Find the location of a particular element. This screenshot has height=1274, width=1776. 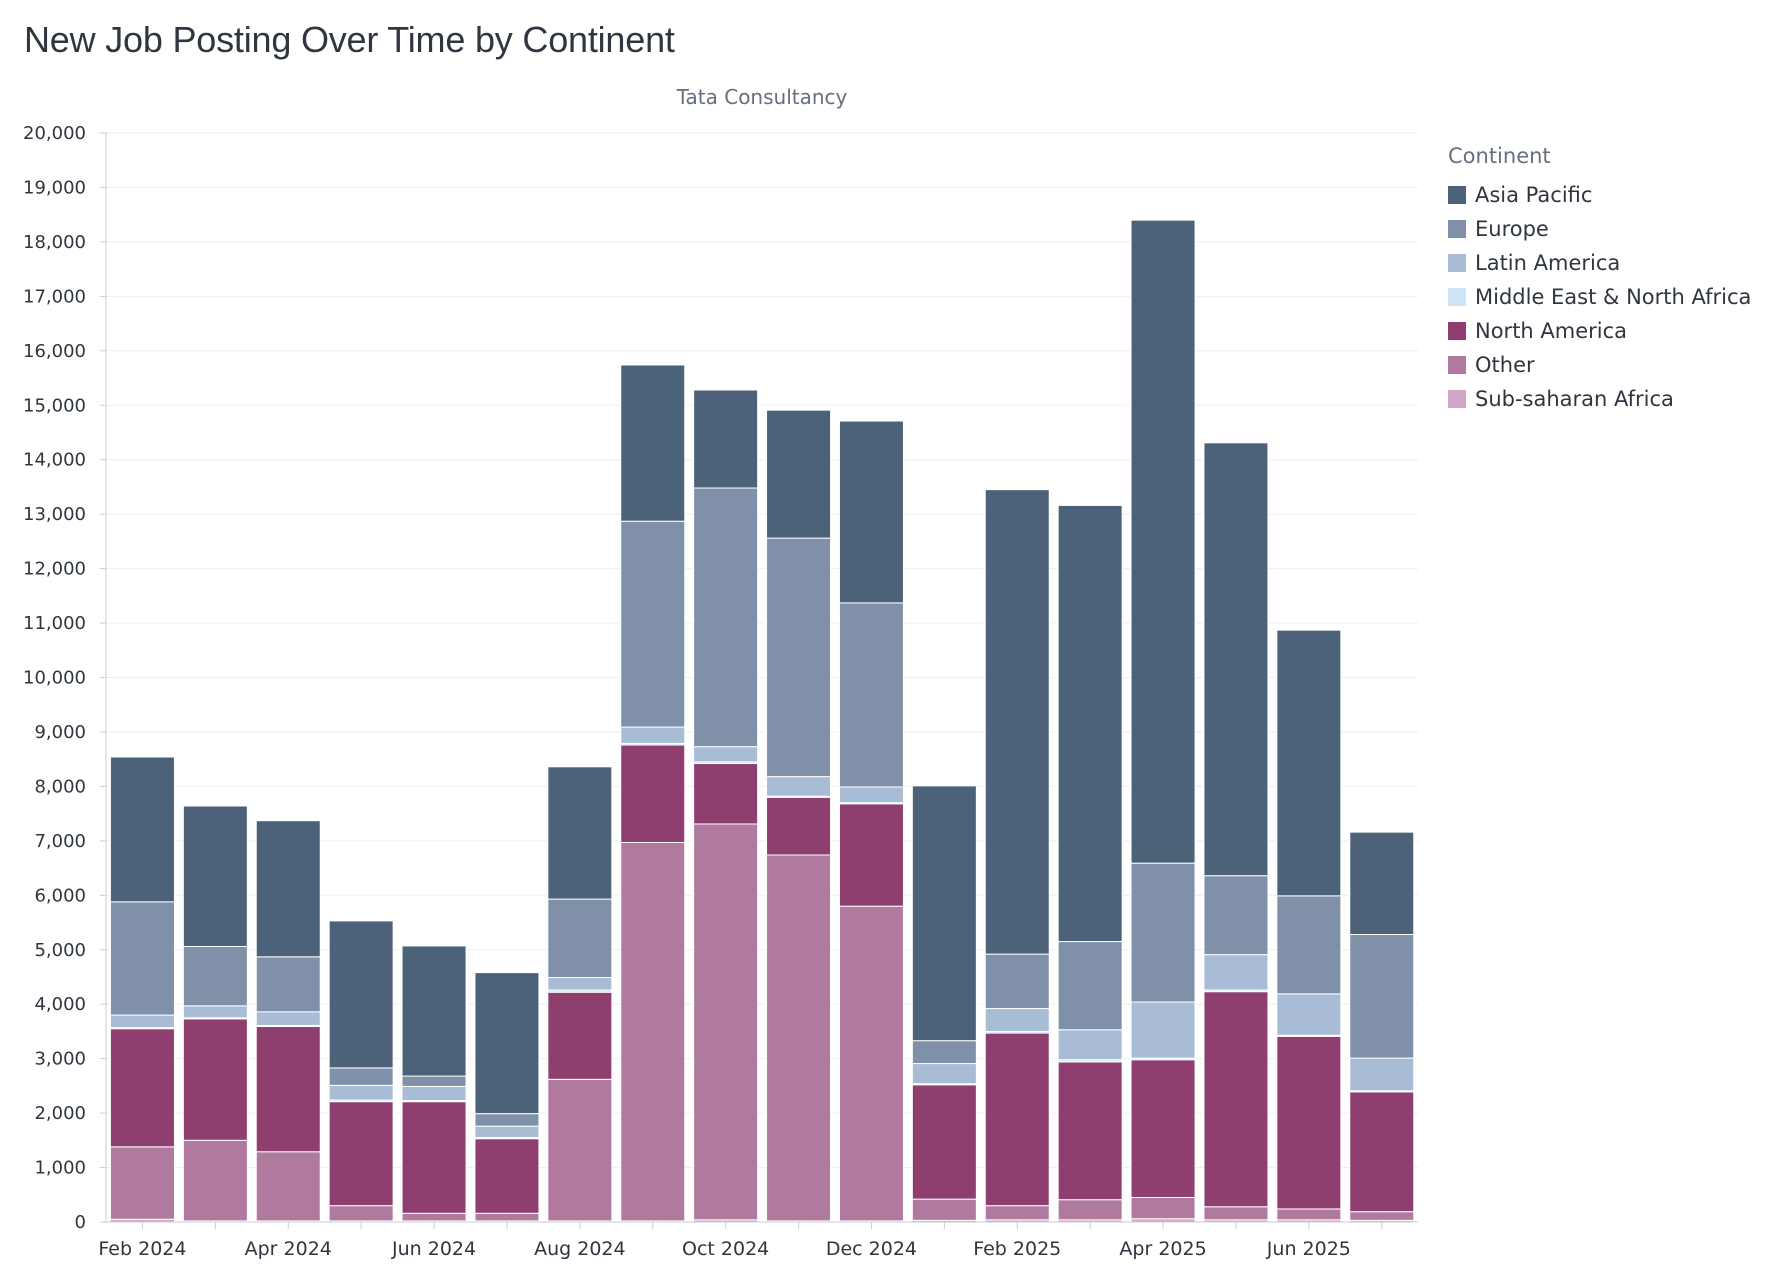

bar-segment: Feb 2025 — Latin America: 420 is located at coordinates (1017, 1020).